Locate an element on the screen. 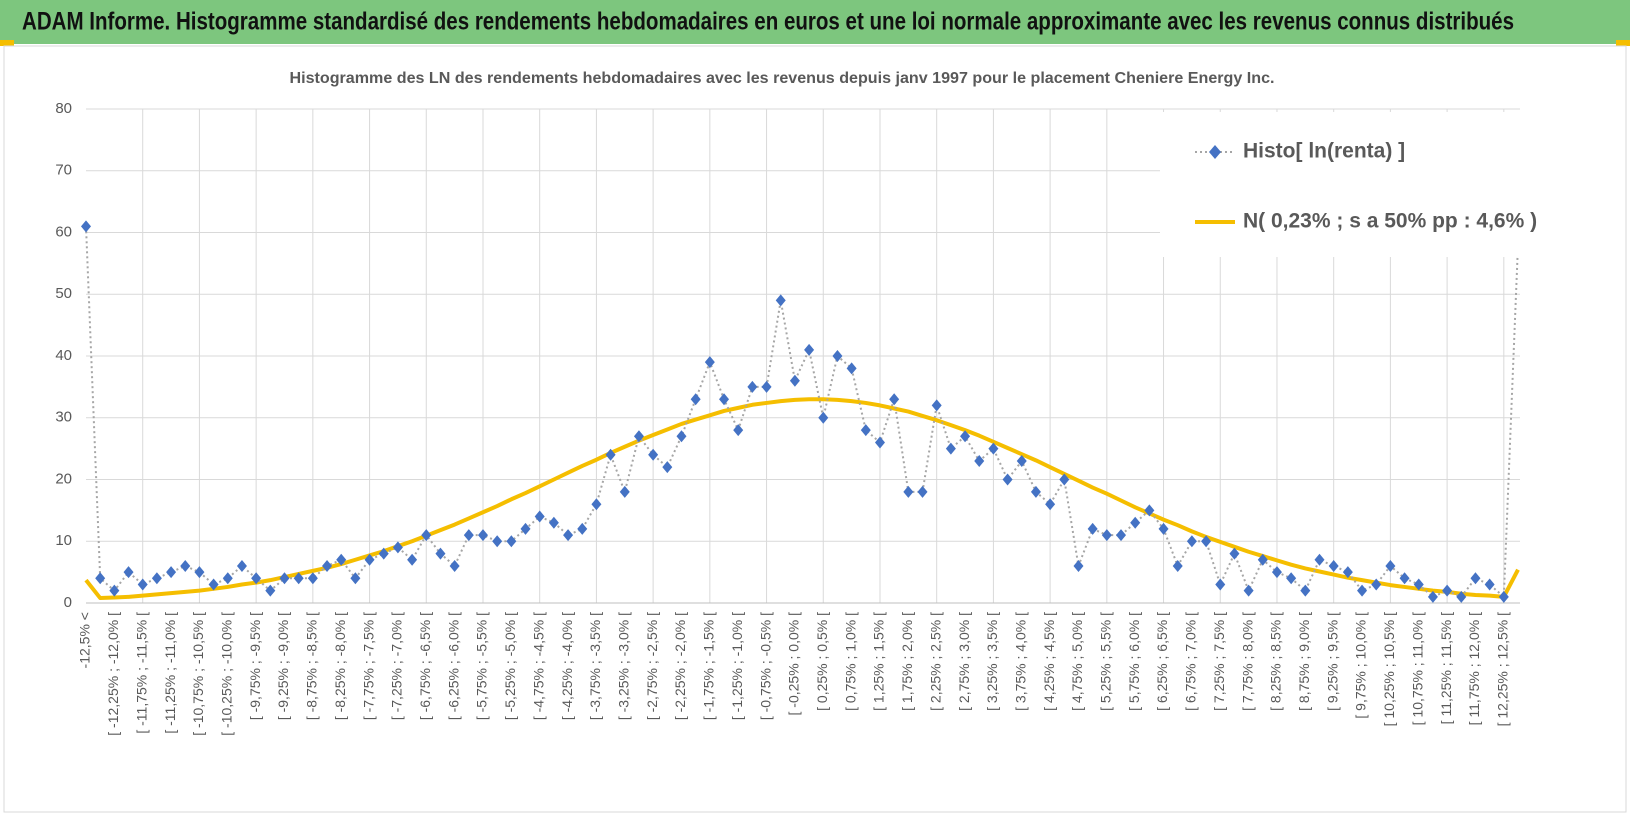 Image resolution: width=1630 pixels, height=815 pixels. x-tick-label: [ -2,75% ; -2,5% [ is located at coordinates (652, 666).